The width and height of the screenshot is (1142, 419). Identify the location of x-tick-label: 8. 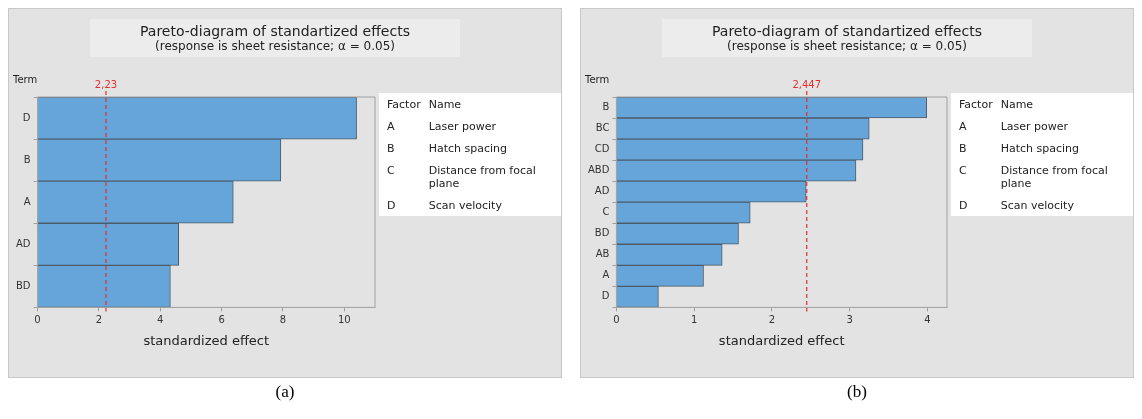
(283, 319).